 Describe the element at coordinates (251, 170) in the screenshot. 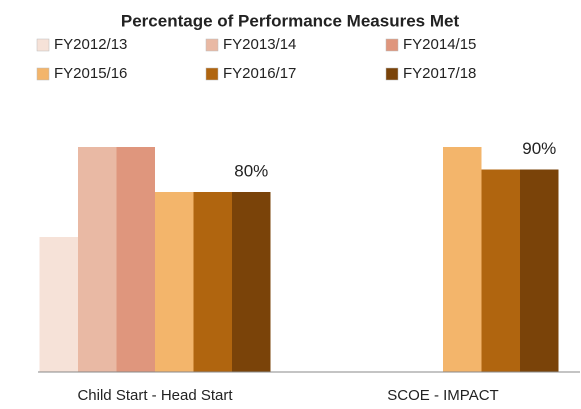

I see `data-label: 80%` at that location.